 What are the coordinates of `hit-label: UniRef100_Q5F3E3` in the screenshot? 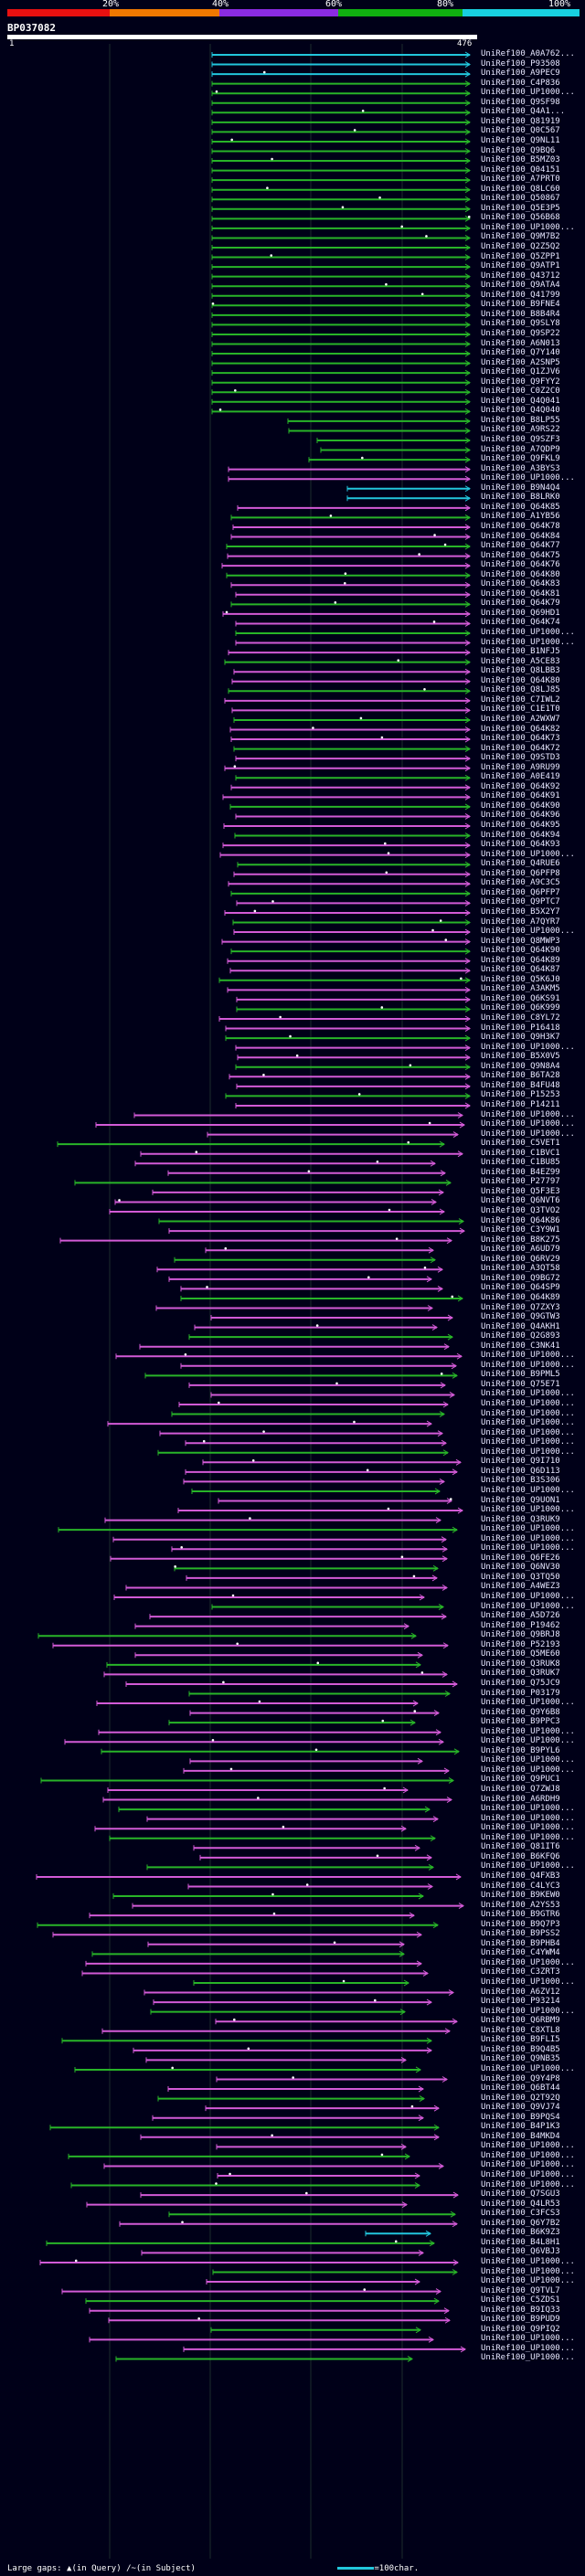 It's located at (520, 1191).